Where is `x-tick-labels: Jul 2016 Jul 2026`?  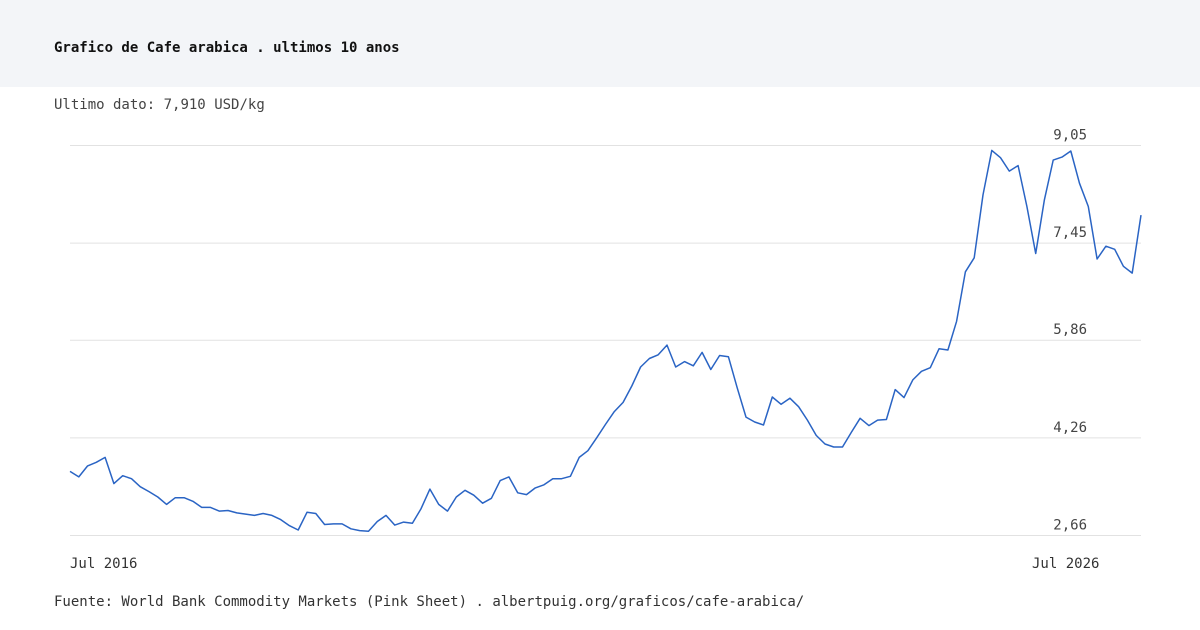
x-tick-labels: Jul 2016 Jul 2026 is located at coordinates (584, 564).